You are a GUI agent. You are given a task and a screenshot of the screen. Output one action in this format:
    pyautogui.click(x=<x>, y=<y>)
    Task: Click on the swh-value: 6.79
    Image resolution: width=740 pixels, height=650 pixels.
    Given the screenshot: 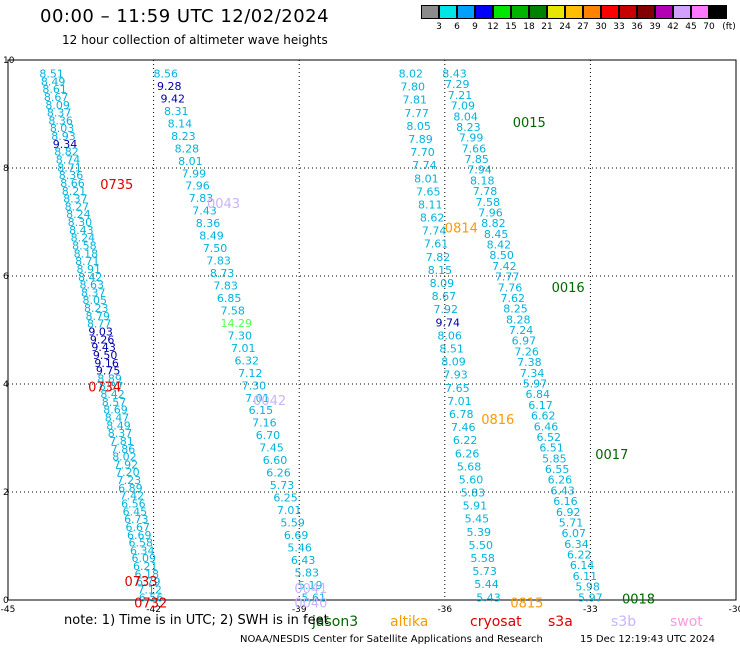 What is the action you would take?
    pyautogui.click(x=148, y=582)
    